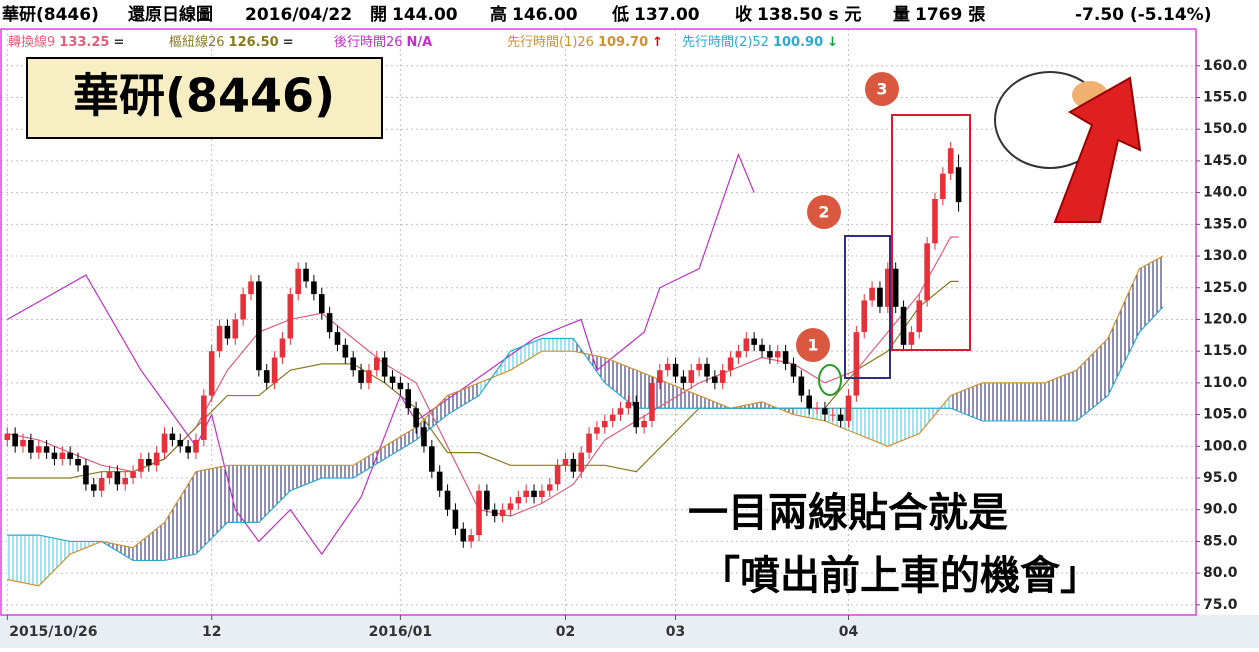 This screenshot has width=1259, height=652. What do you see at coordinates (498, 14) in the screenshot?
I see `field-label: 高` at bounding box center [498, 14].